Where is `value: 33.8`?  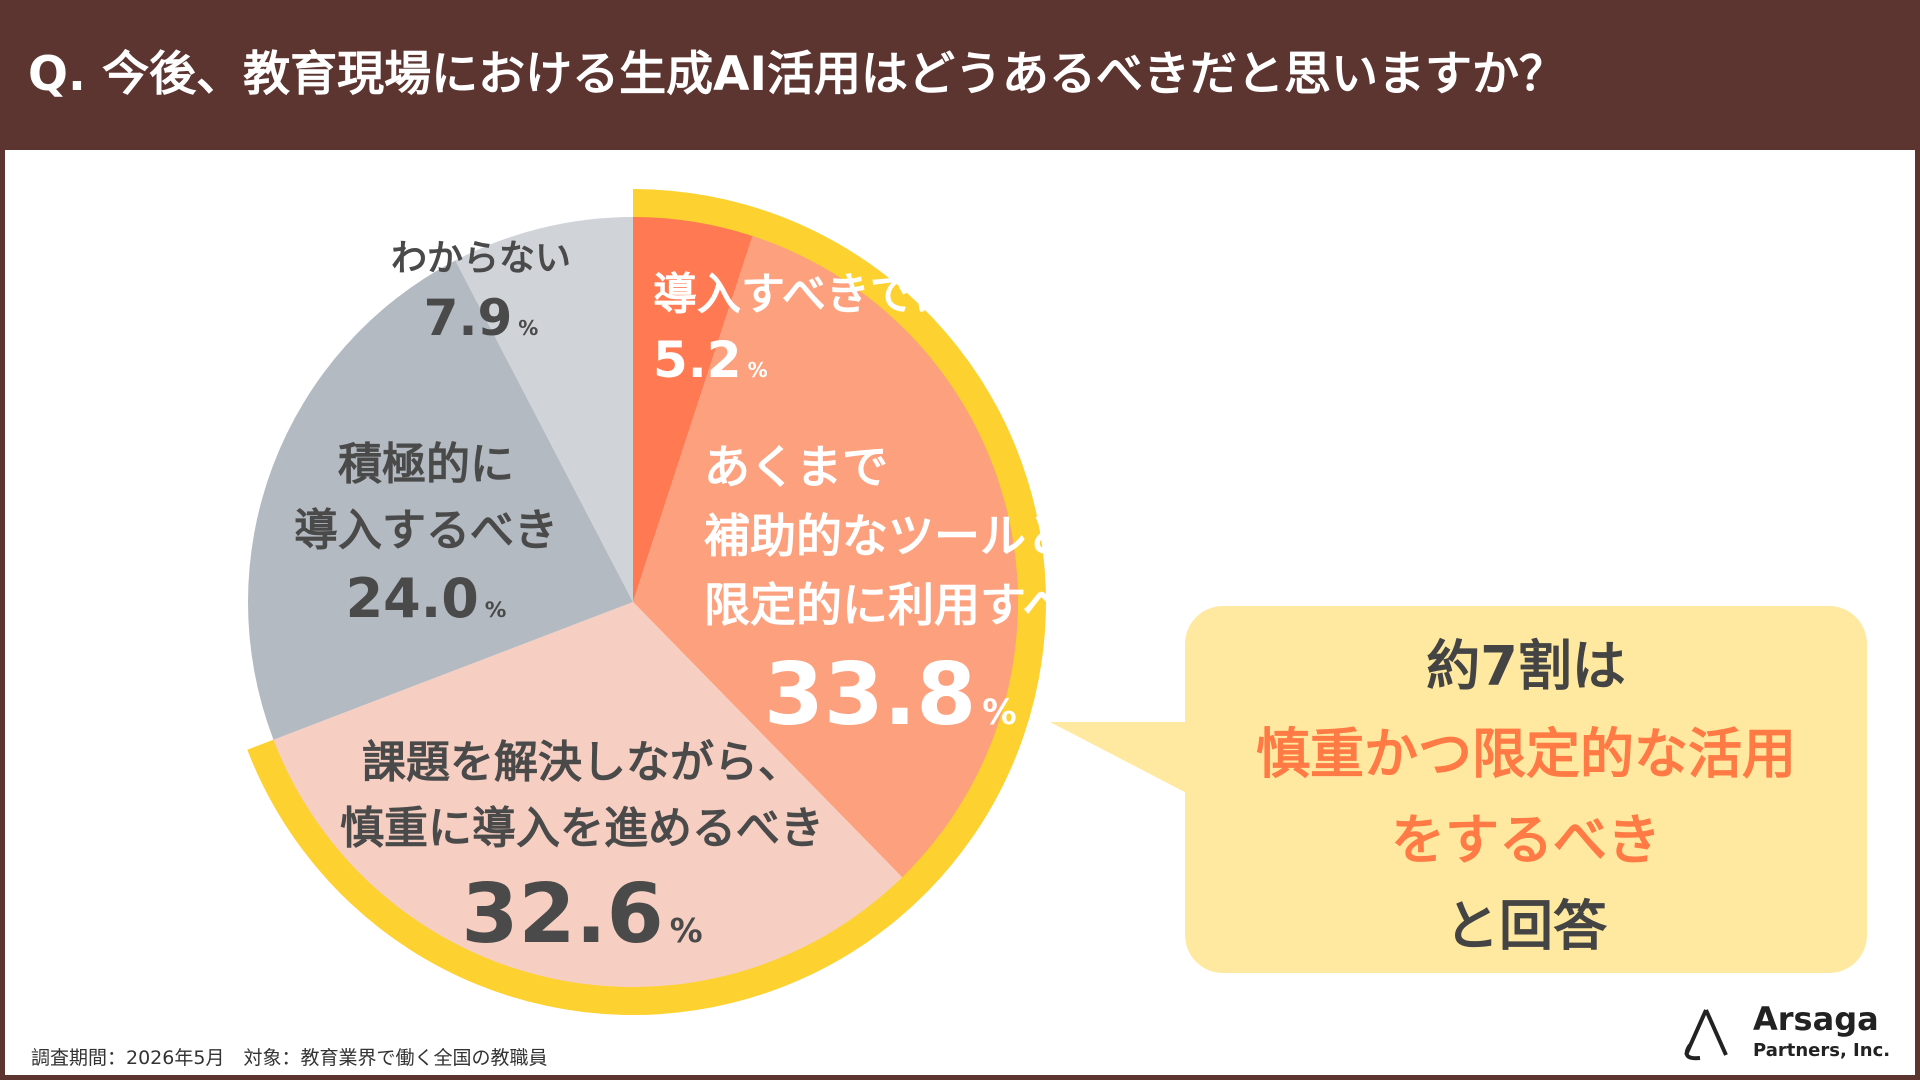 value: 33.8 is located at coordinates (870, 695).